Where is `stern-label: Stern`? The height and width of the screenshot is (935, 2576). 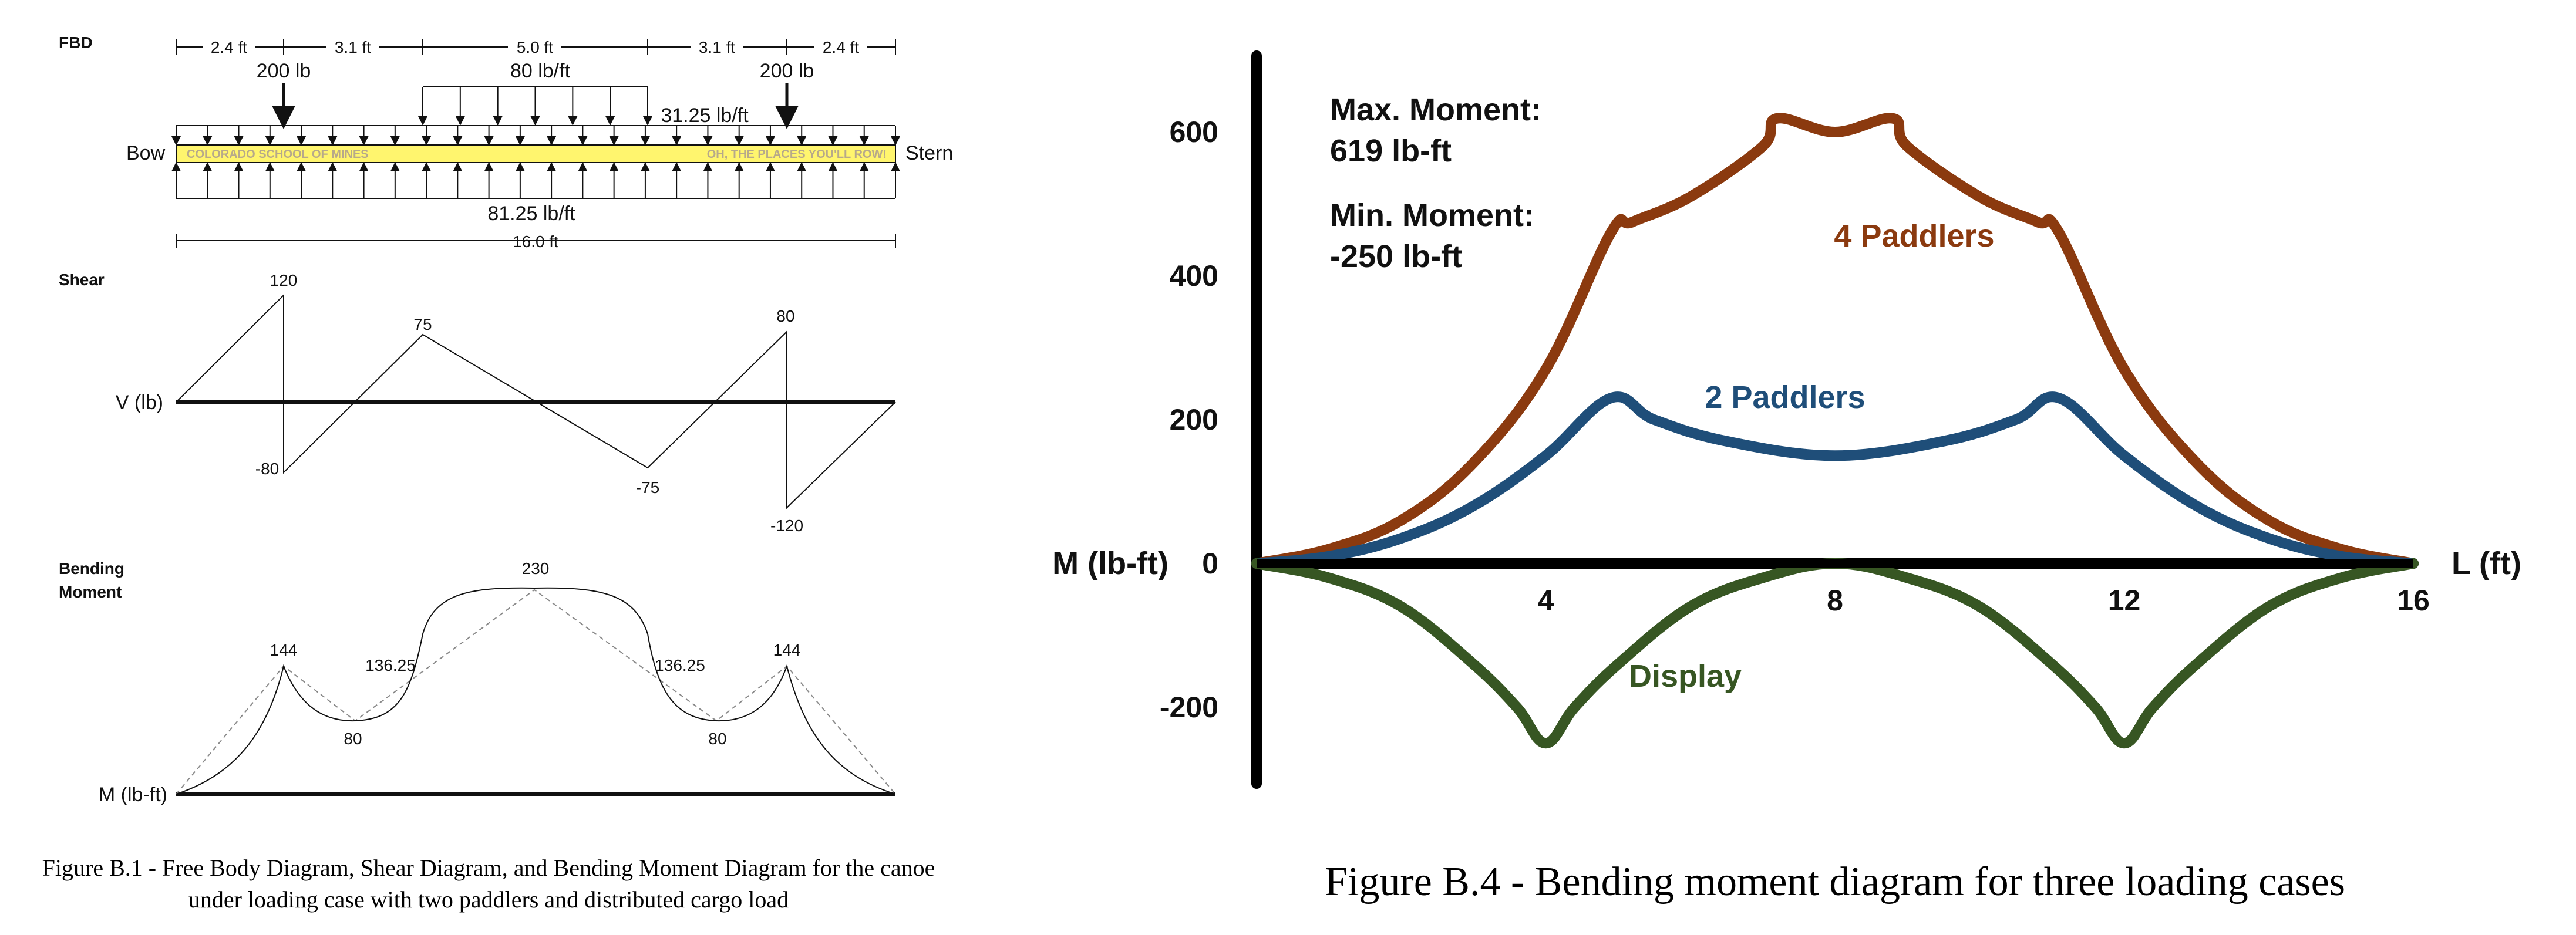
stern-label: Stern is located at coordinates (929, 153).